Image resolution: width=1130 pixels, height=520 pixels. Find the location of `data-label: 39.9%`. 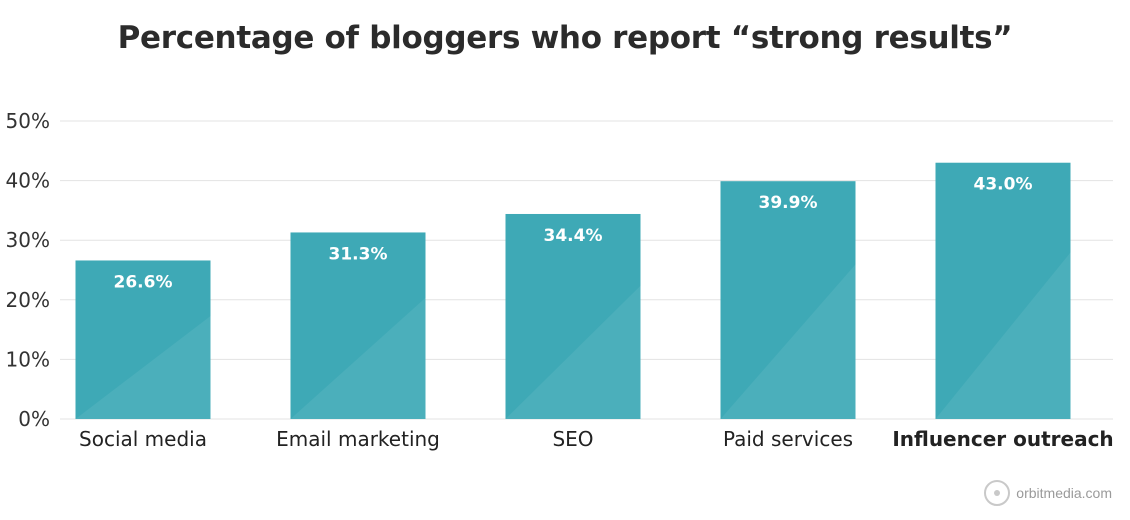

data-label: 39.9% is located at coordinates (788, 203).